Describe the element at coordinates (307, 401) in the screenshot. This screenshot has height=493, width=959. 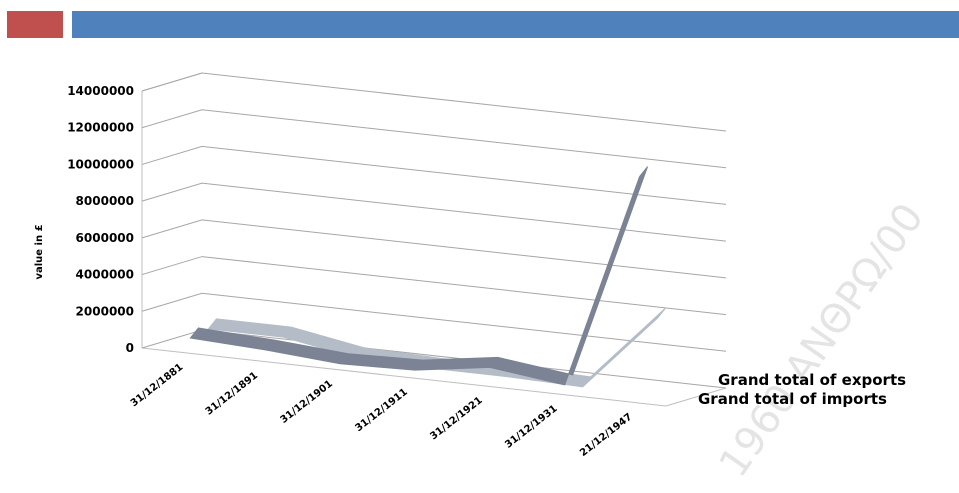
I see `x-tick-label: 31/12/1901` at that location.